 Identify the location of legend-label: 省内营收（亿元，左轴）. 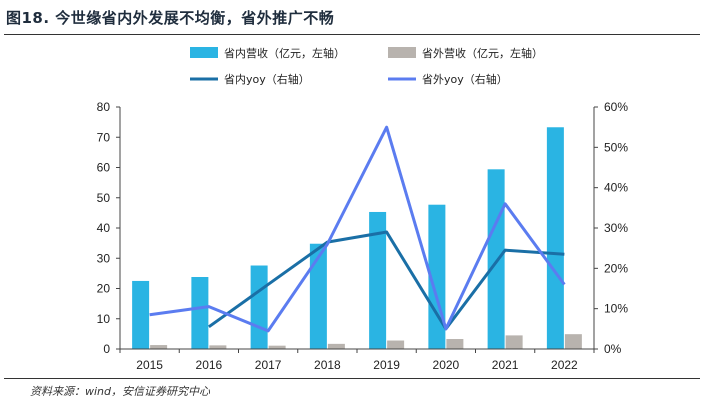
(284, 53).